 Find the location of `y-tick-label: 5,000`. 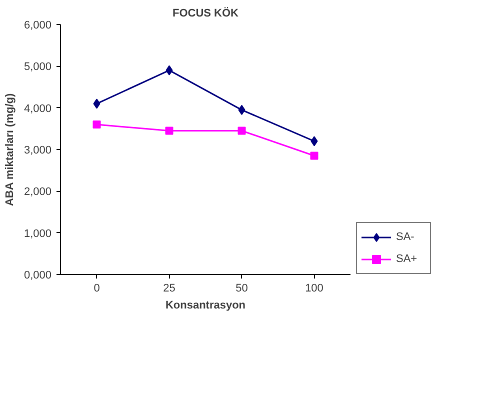

y-tick-label: 5,000 is located at coordinates (38, 67).